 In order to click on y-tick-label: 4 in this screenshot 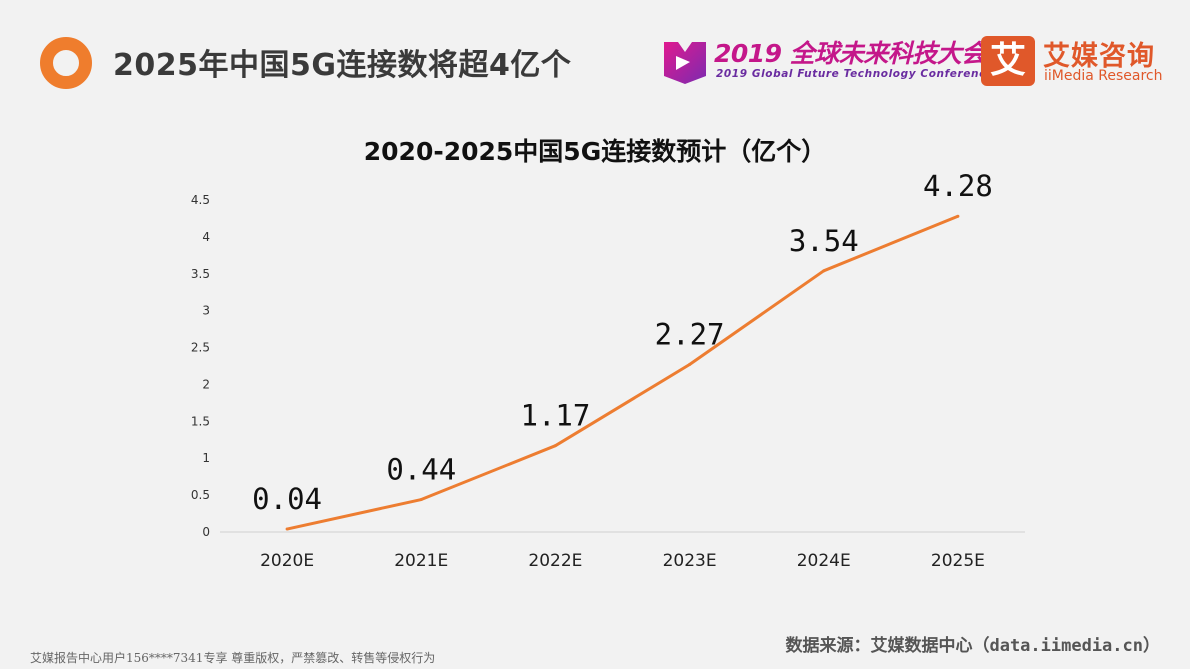, I will do `click(206, 237)`.